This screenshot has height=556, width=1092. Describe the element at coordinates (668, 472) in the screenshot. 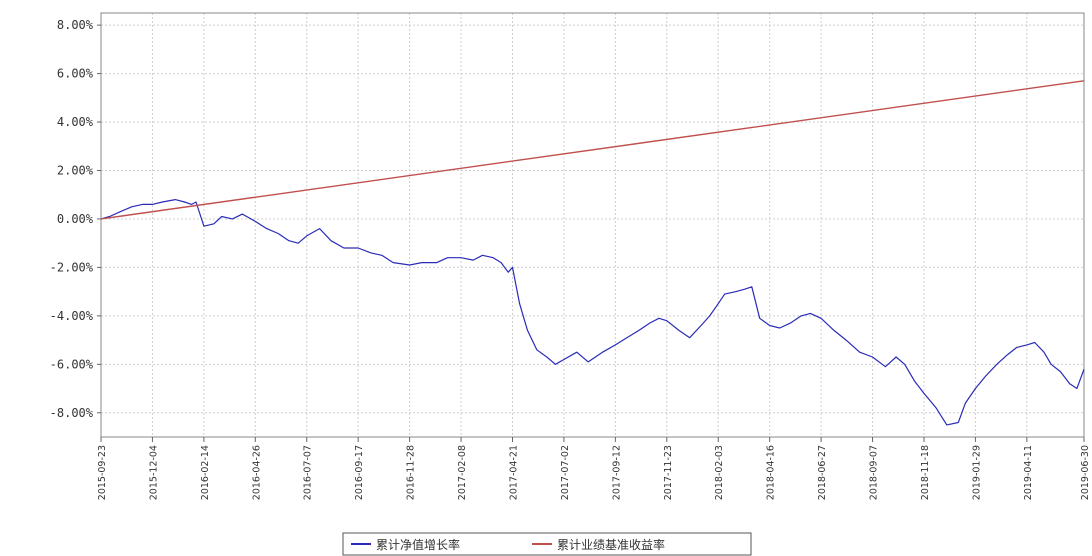

I see `x-tick-label: 2017-11-23` at that location.